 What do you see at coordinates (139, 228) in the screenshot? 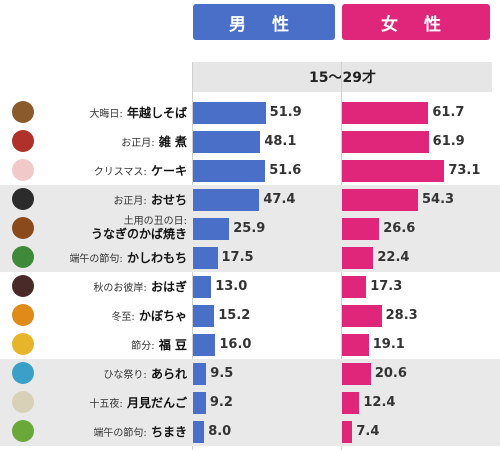
I see `category-label: 土用の丑の日: うなぎのかば焼き` at bounding box center [139, 228].